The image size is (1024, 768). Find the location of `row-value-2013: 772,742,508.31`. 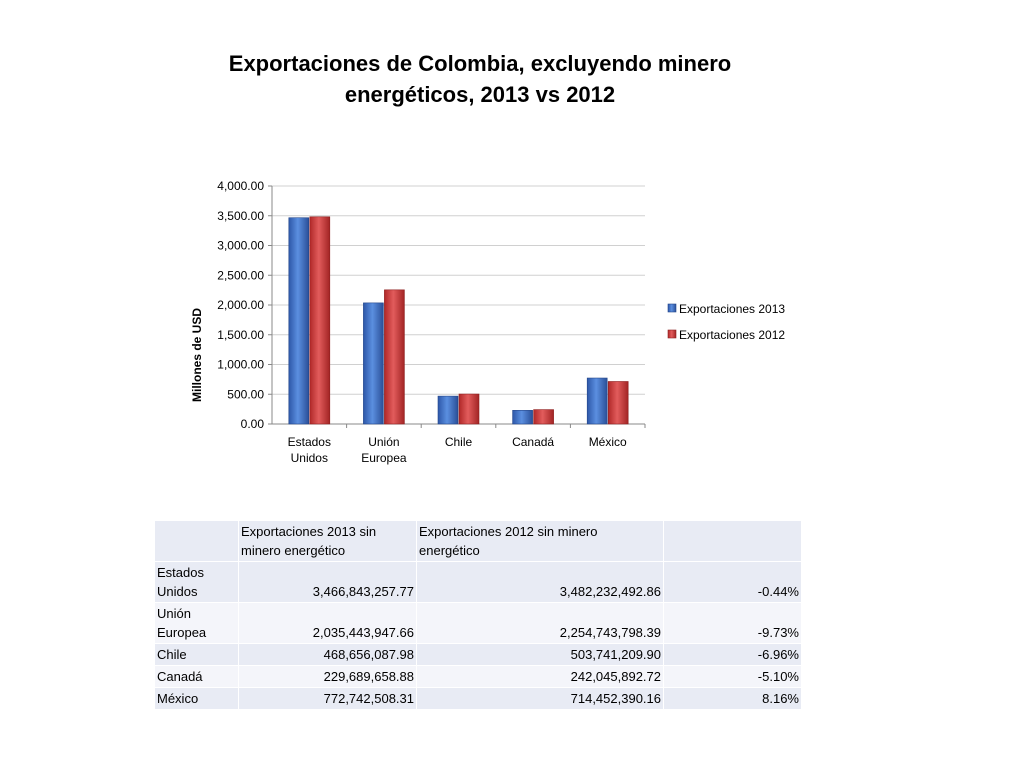

row-value-2013: 772,742,508.31 is located at coordinates (327, 698).